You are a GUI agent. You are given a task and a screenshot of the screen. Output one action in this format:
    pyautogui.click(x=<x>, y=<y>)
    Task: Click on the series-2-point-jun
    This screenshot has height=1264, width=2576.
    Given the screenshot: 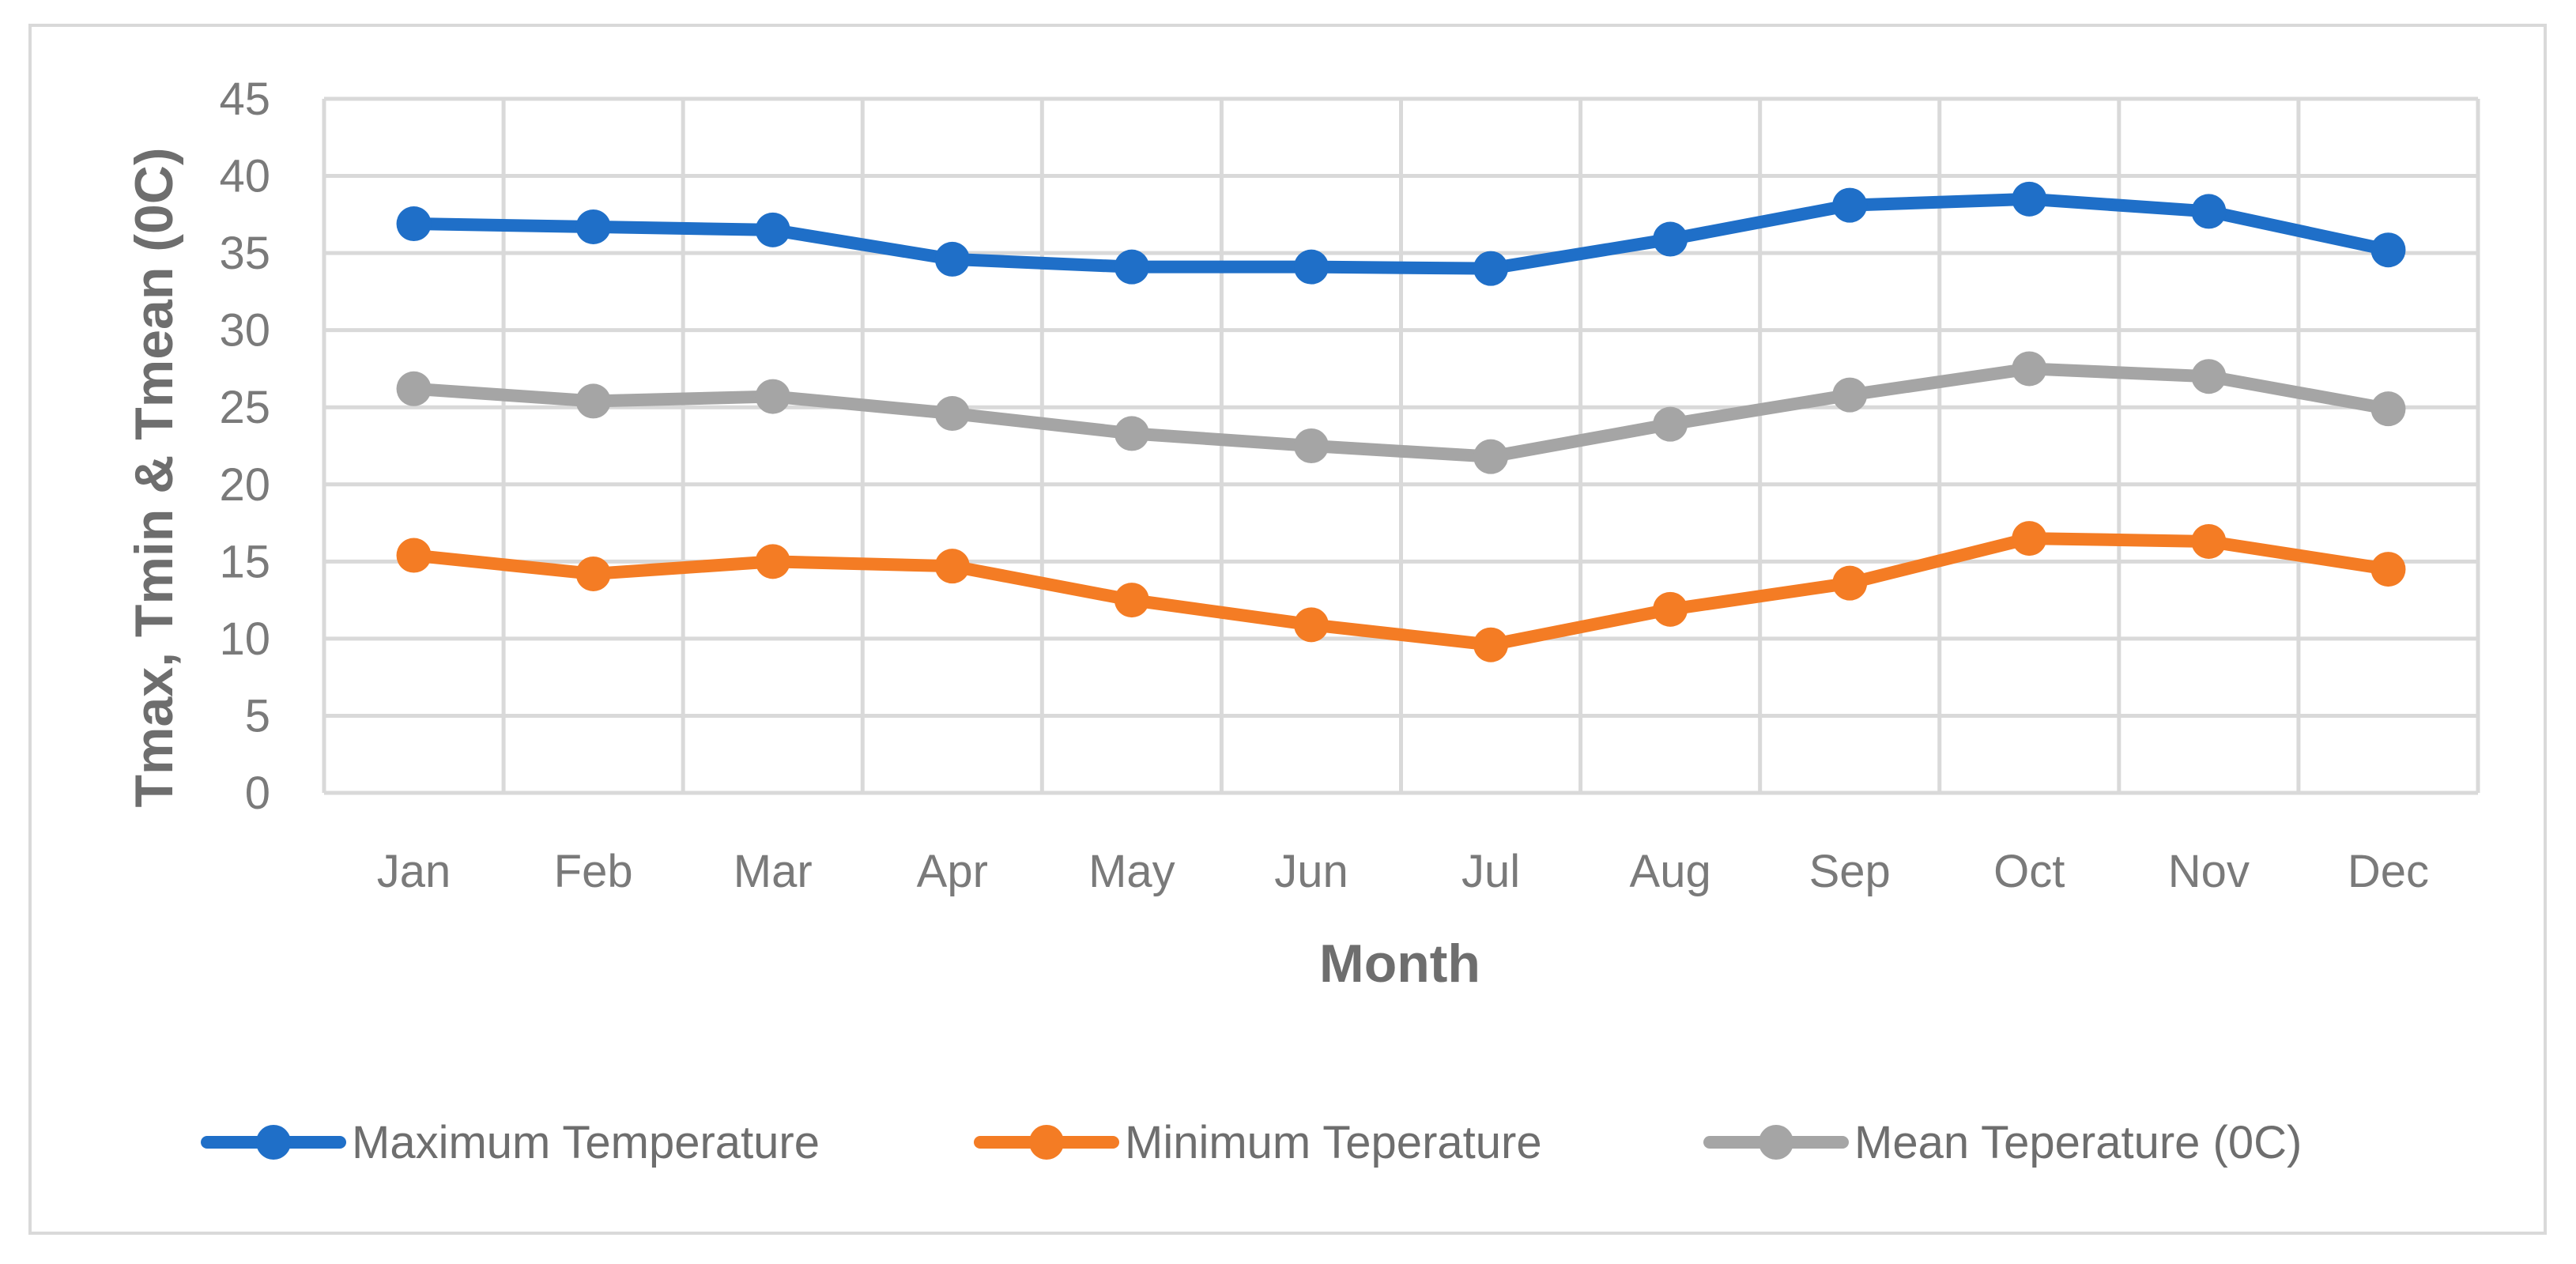 What is the action you would take?
    pyautogui.click(x=1311, y=625)
    